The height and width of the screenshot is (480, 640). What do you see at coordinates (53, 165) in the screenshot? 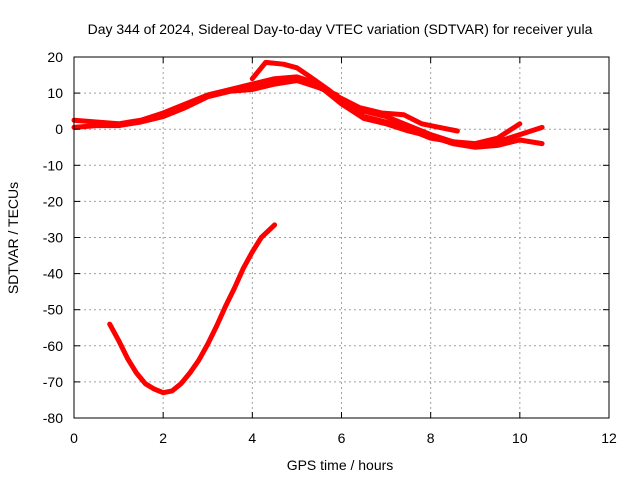
I see `y-tick-label: -10` at bounding box center [53, 165].